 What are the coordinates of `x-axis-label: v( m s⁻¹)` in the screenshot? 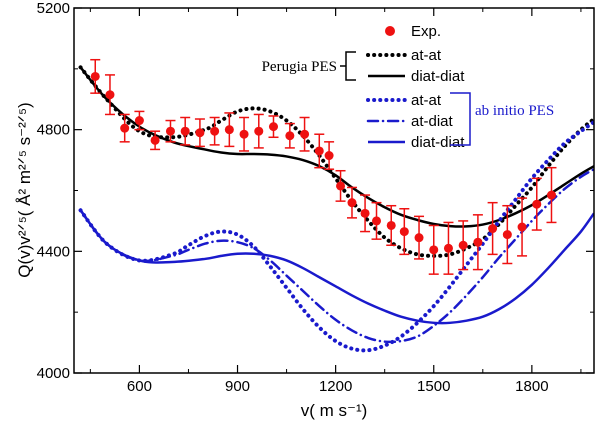 It's located at (334, 410).